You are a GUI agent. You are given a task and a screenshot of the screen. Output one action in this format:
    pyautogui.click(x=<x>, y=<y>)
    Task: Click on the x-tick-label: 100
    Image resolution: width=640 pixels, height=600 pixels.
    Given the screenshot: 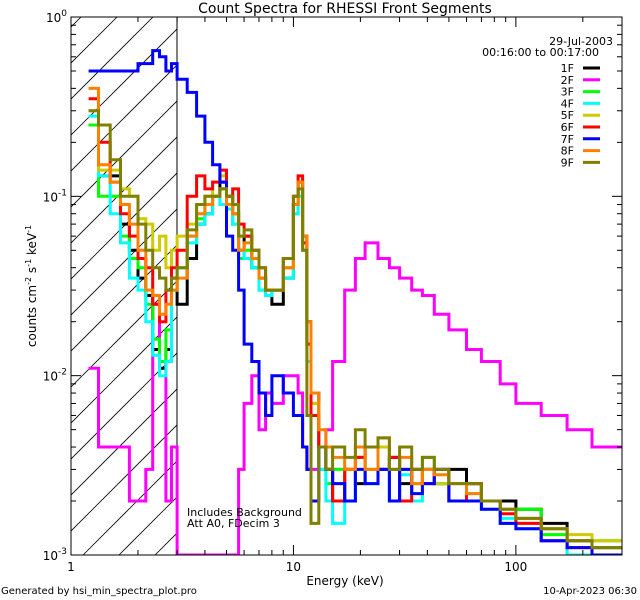 What is the action you would take?
    pyautogui.click(x=515, y=567)
    